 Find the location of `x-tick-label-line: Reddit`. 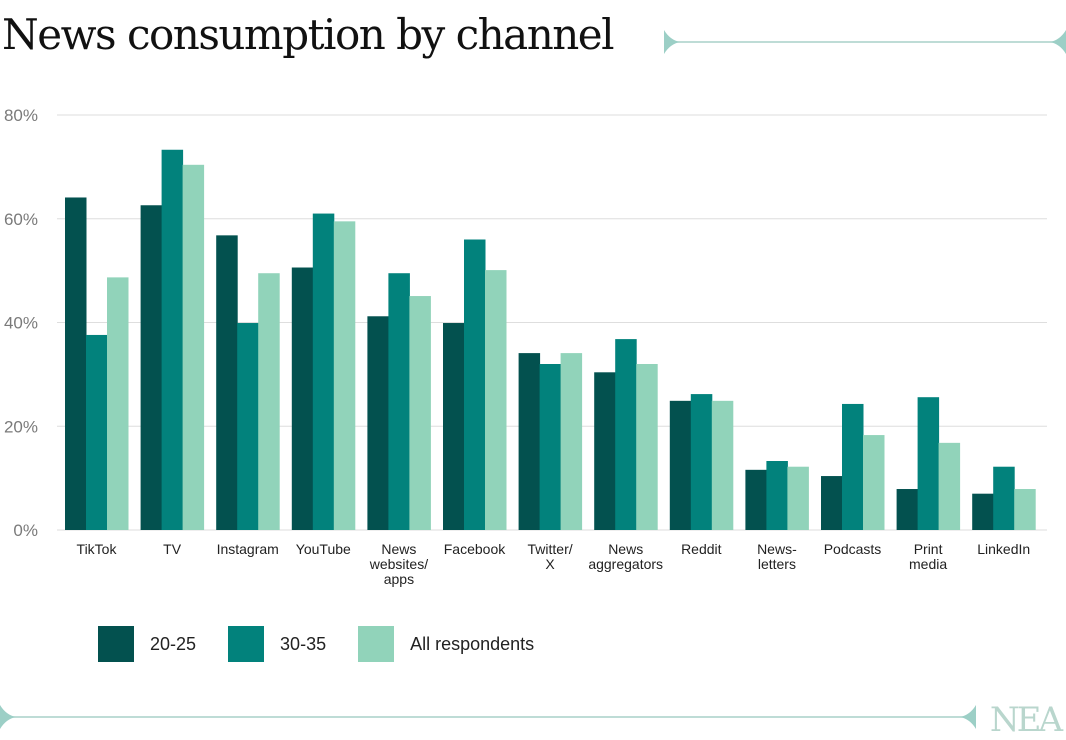

x-tick-label-line: Reddit is located at coordinates (701, 549).